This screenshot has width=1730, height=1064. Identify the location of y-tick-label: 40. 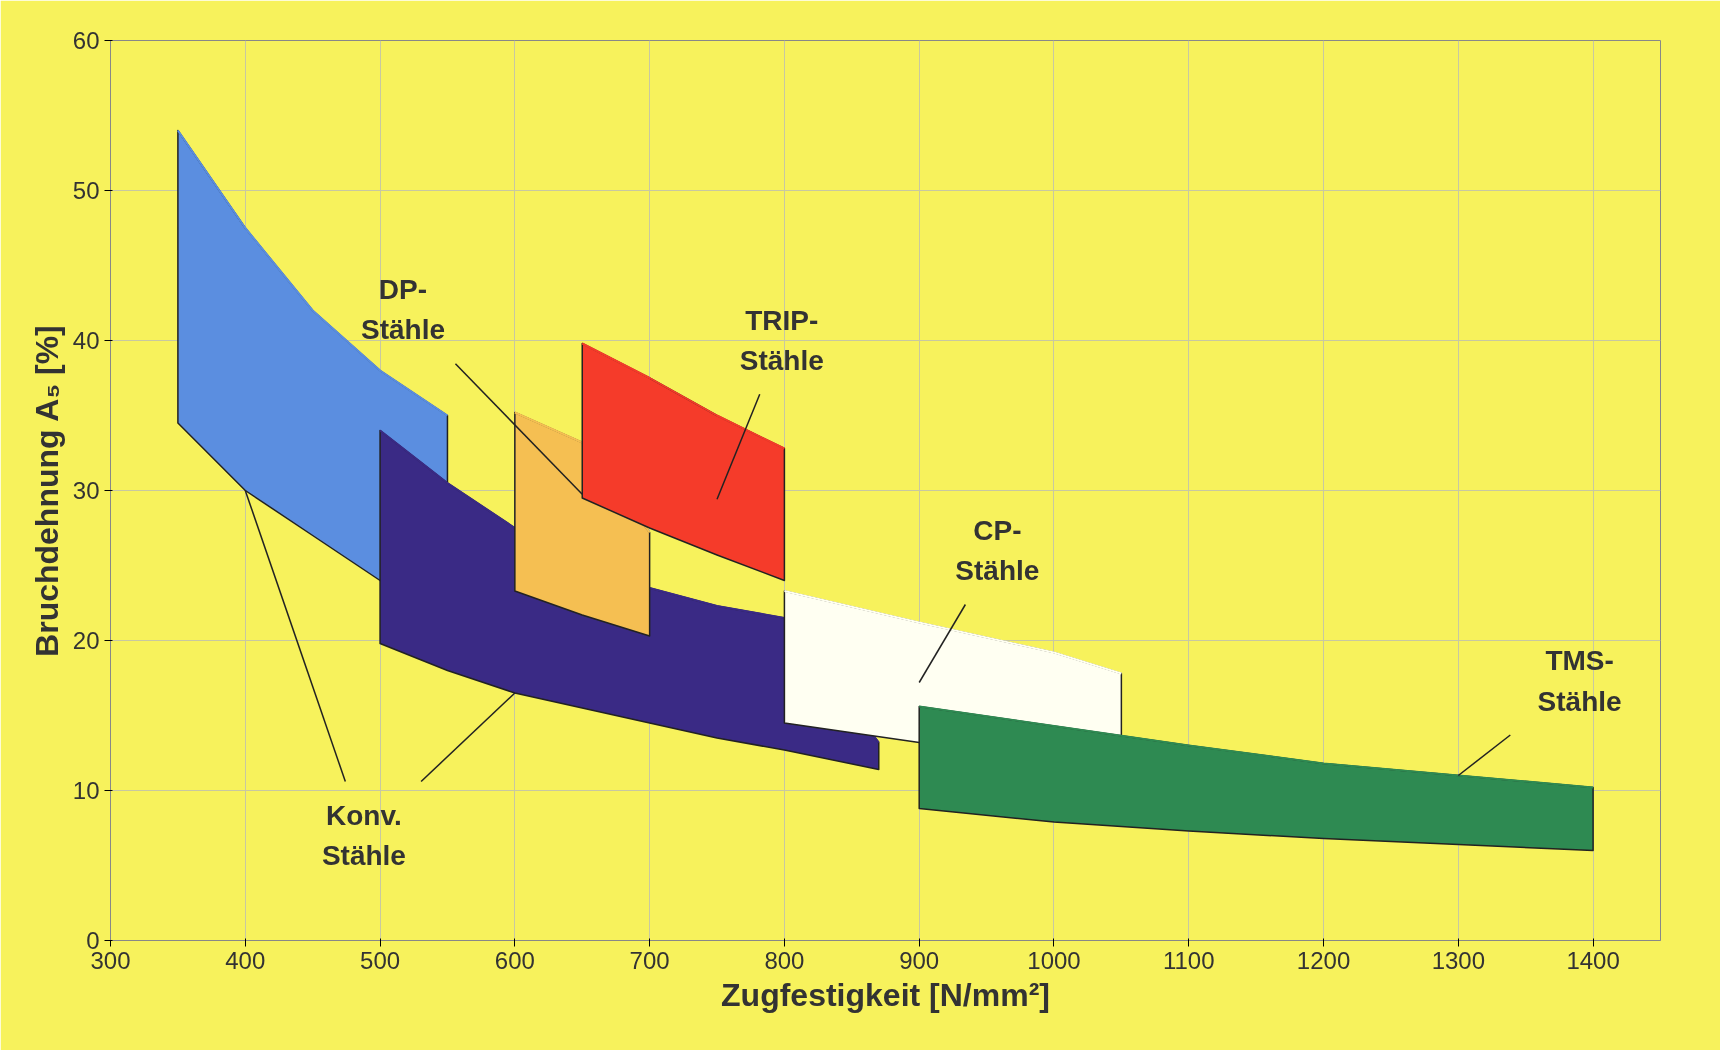
(86, 340).